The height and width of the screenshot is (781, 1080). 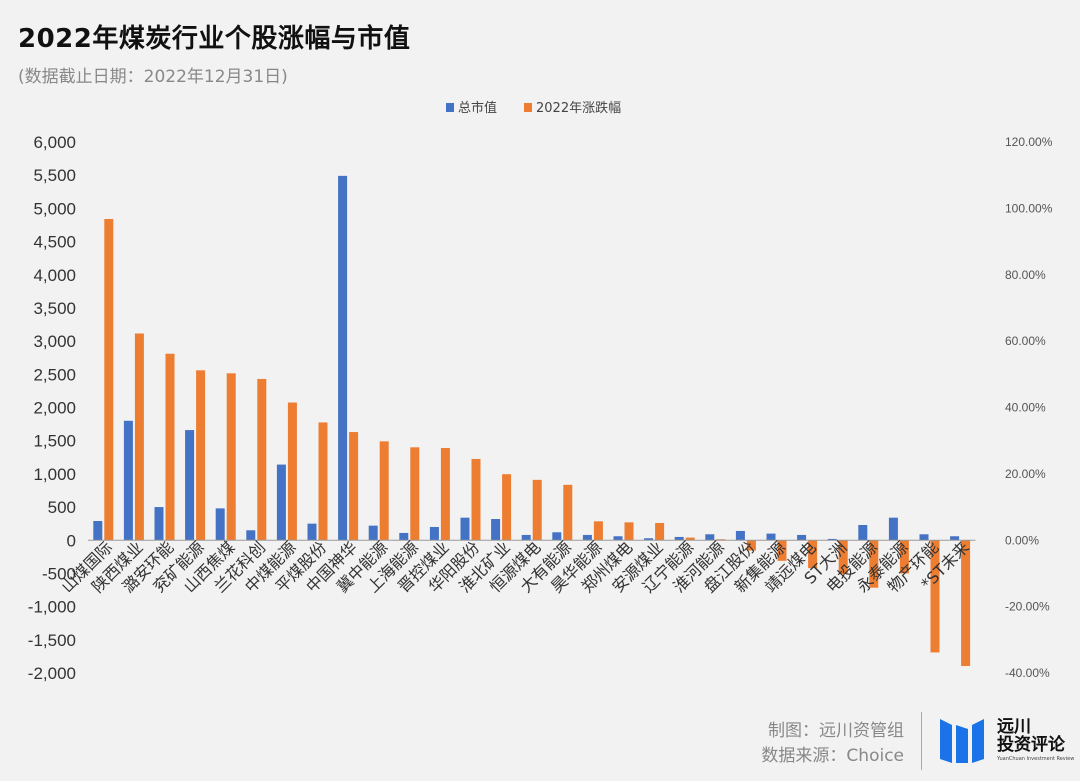 What do you see at coordinates (54, 242) in the screenshot?
I see `left-axis-tick-label: 4,500` at bounding box center [54, 242].